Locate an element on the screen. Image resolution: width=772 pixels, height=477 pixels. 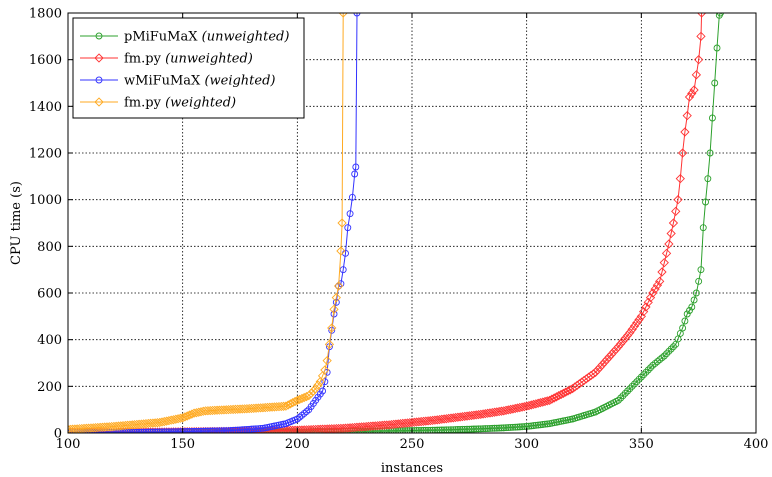
legend-marker is located at coordinates (99, 58).